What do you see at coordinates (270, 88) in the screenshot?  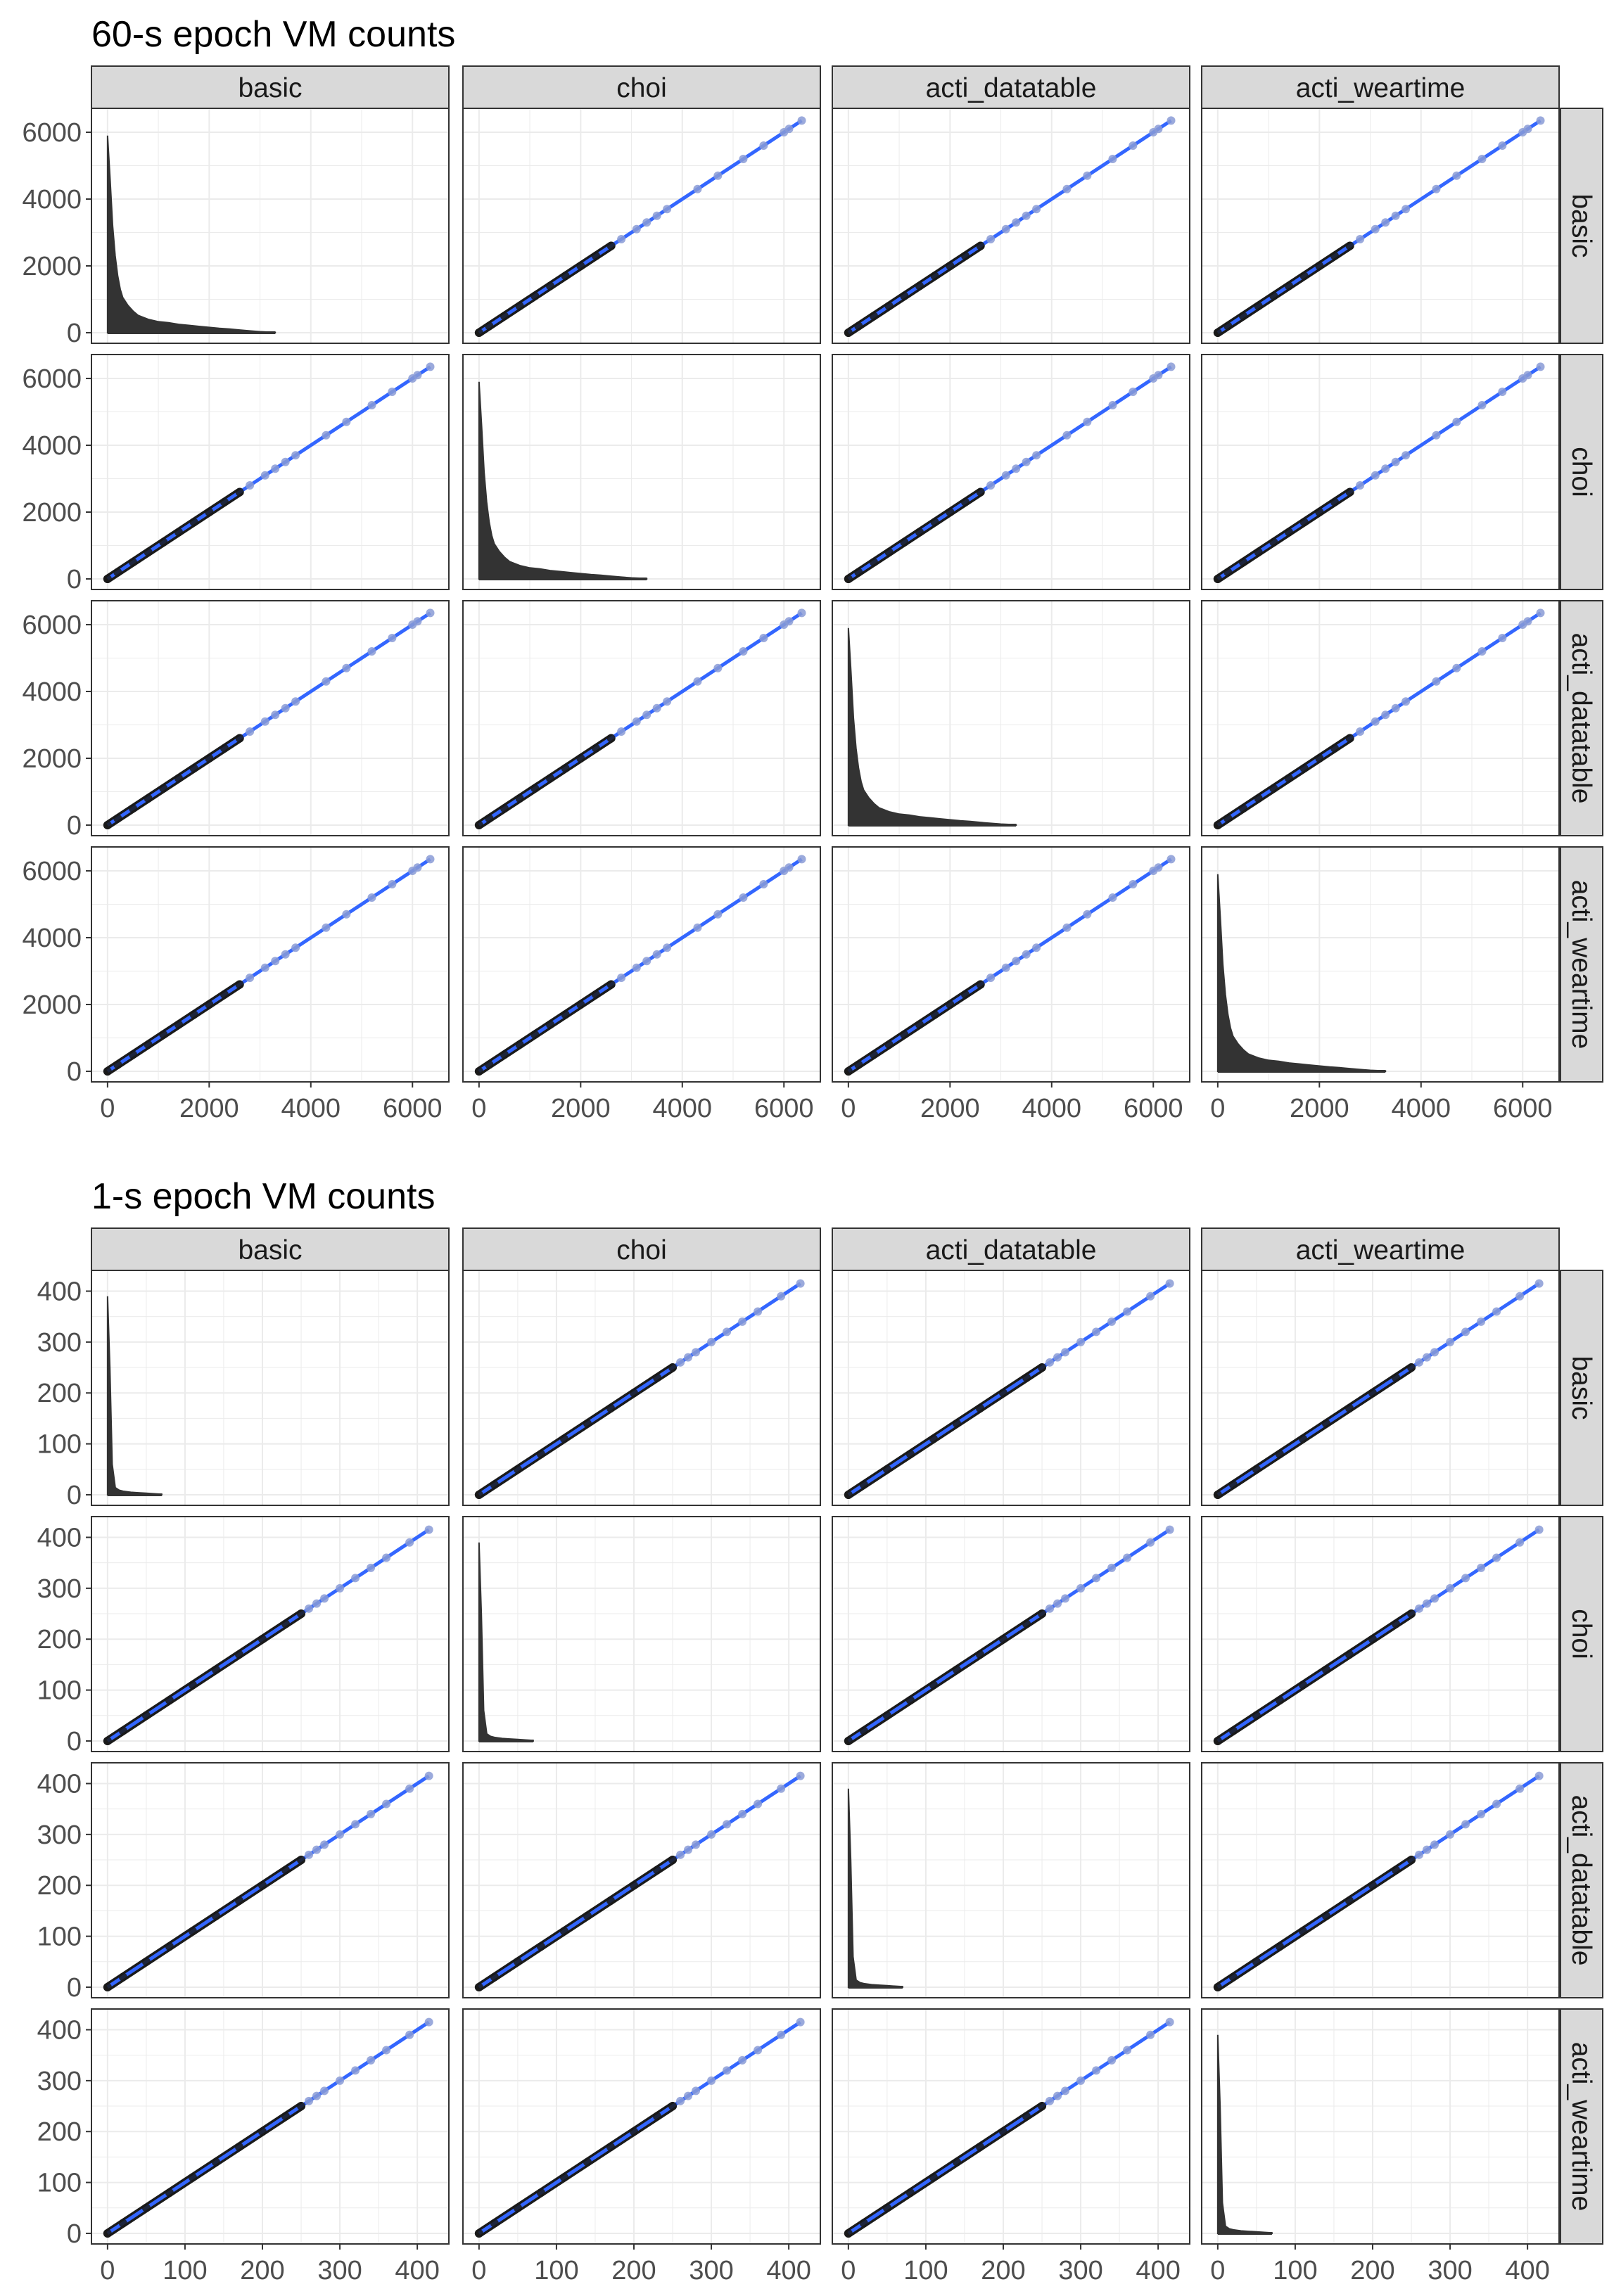 I see `column-strip-label: basic` at bounding box center [270, 88].